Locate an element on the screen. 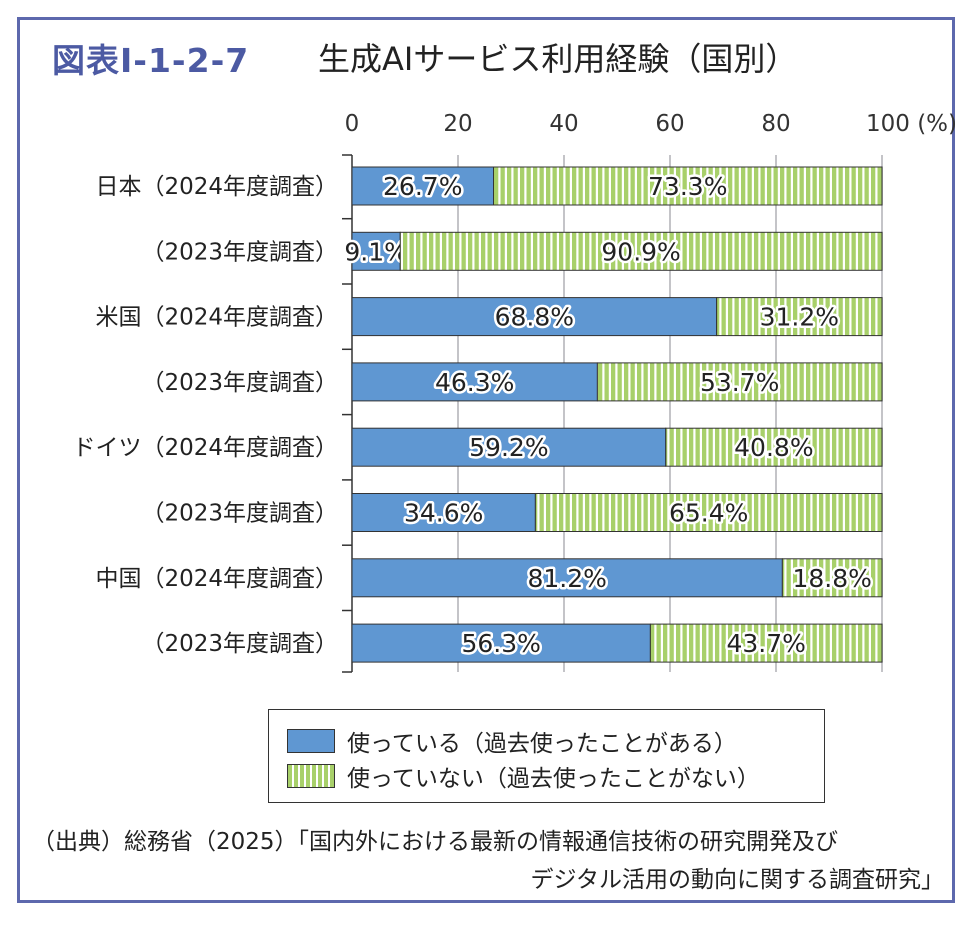 This screenshot has height=928, width=976. category-label: ドイツ（2024年度調査） is located at coordinates (205, 448).